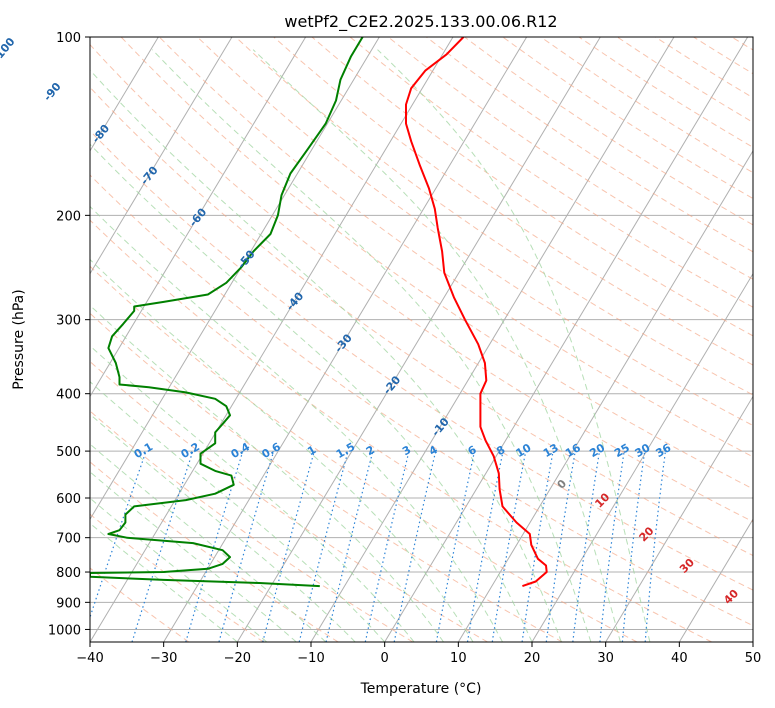  What do you see at coordinates (237, 658) in the screenshot?
I see `x-tick-label: −20` at bounding box center [237, 658].